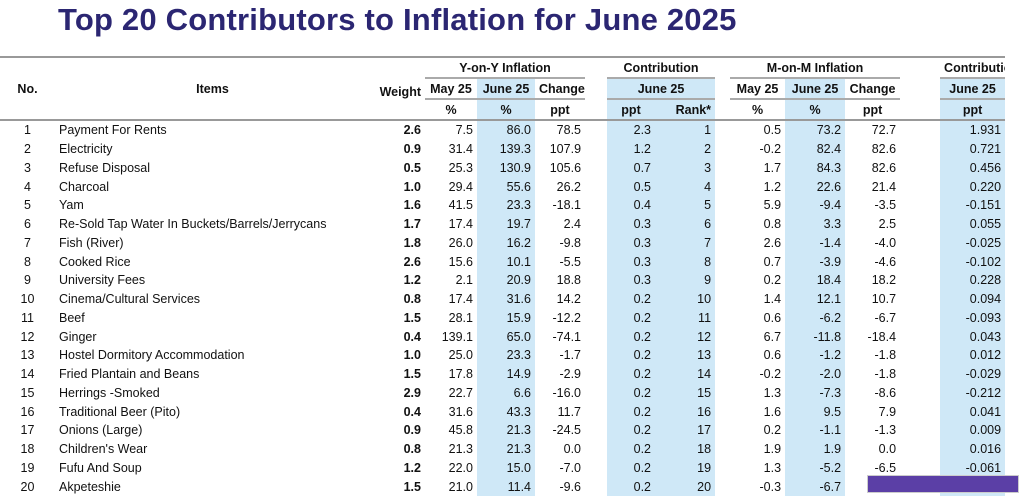  I want to click on cell-item: Traditional Beer (Pito), so click(120, 411).